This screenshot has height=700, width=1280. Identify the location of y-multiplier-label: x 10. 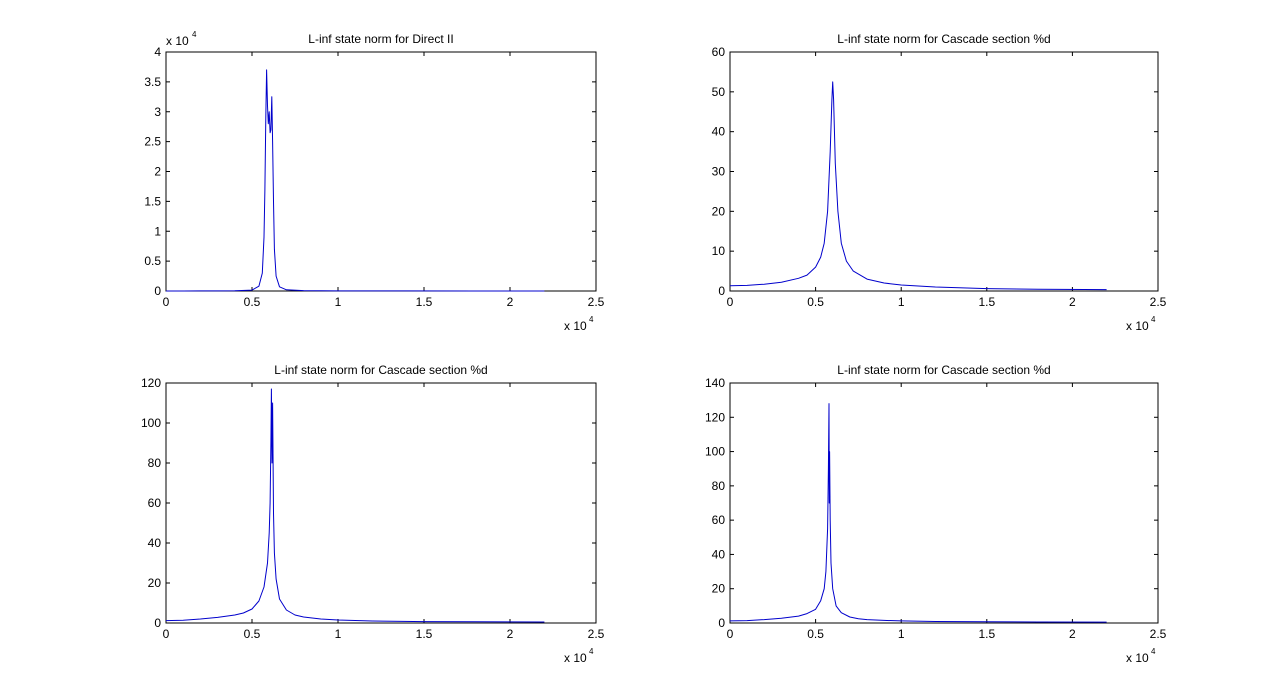
(177, 41).